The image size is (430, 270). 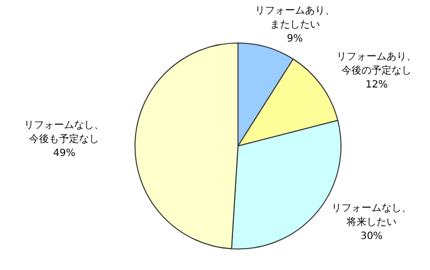 What do you see at coordinates (294, 17) in the screenshot?
I see `slice-label: リフォームあり、またしたい` at bounding box center [294, 17].